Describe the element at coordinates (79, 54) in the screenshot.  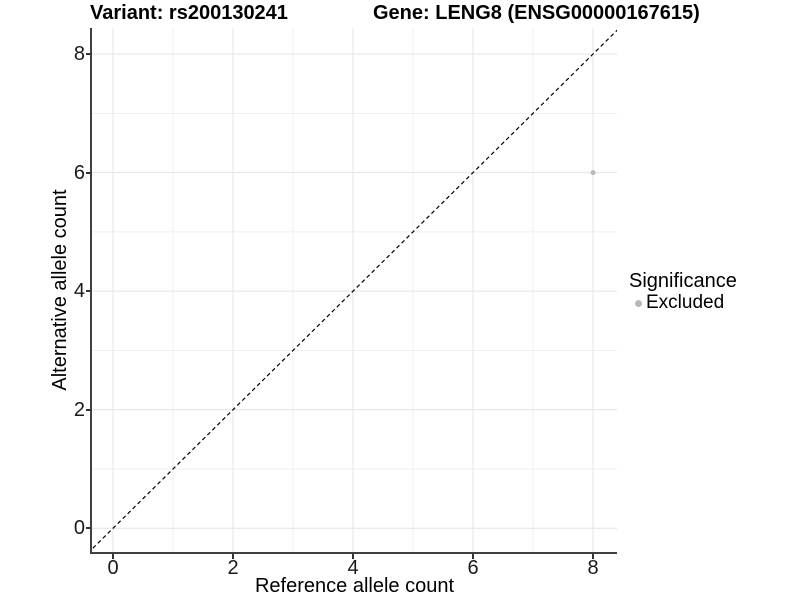
I see `y-tick-label: 8` at that location.